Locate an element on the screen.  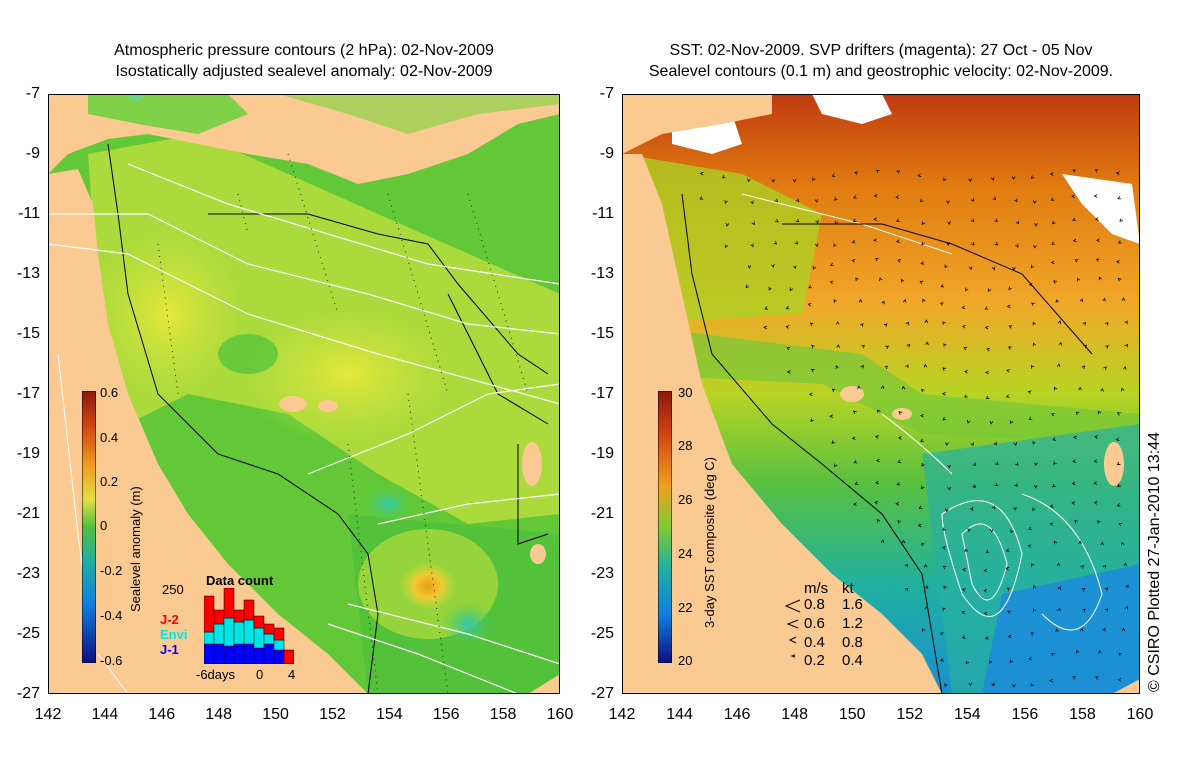
data-count-title: Data count is located at coordinates (240, 580).